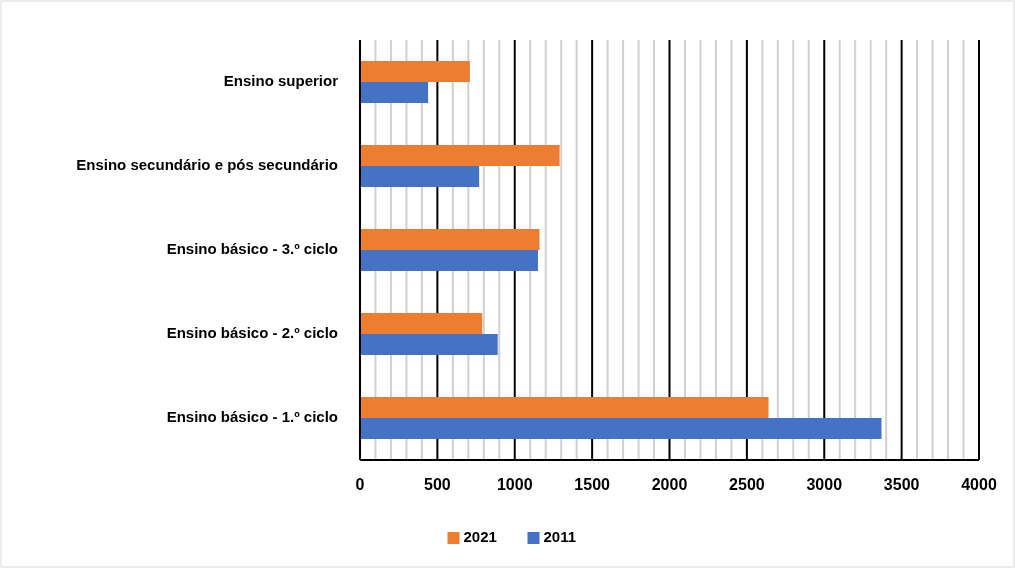  What do you see at coordinates (252, 248) in the screenshot?
I see `y-tick-label: Ensino básico - 3.º ciclo` at bounding box center [252, 248].